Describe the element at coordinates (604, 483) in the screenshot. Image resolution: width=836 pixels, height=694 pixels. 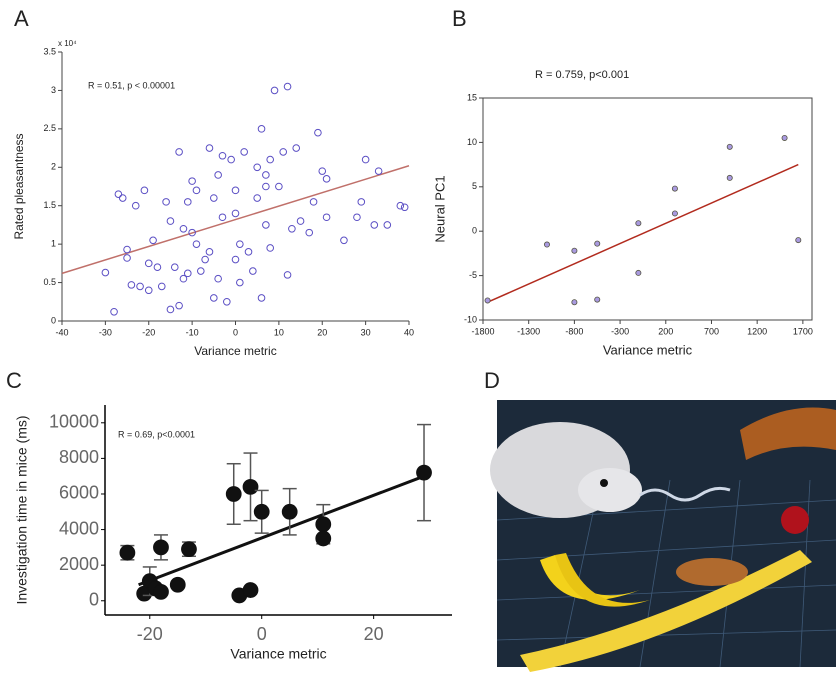
I see `rat-eye` at that location.